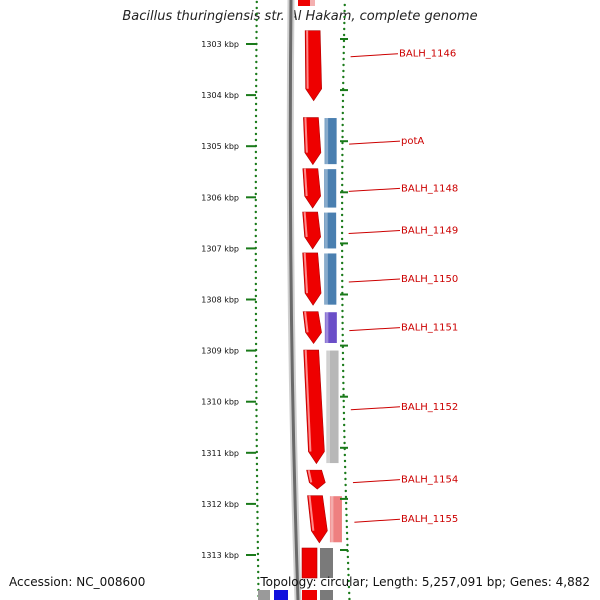 This screenshot has width=600, height=600. What do you see at coordinates (429, 519) in the screenshot?
I see `gene-label: BALH_1155` at bounding box center [429, 519].